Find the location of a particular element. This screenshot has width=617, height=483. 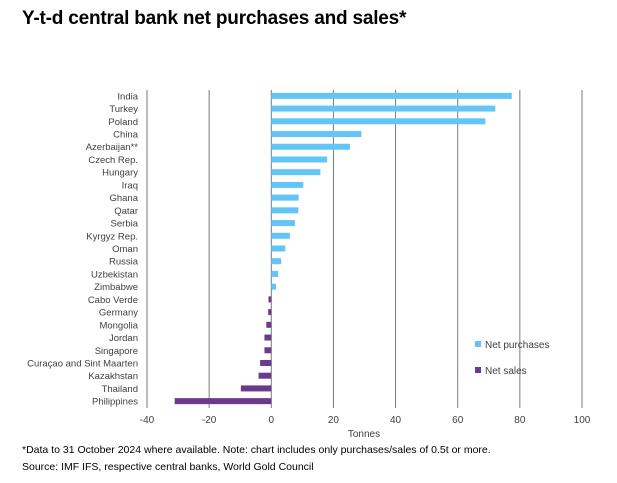

x-tick-label: 80 is located at coordinates (520, 420).